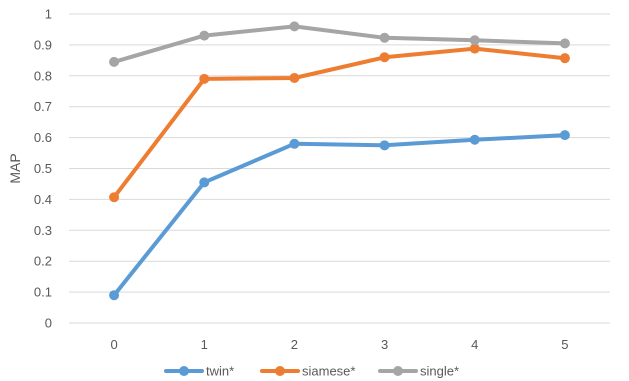 The height and width of the screenshot is (381, 629). I want to click on x-tick-label: 0, so click(113, 344).